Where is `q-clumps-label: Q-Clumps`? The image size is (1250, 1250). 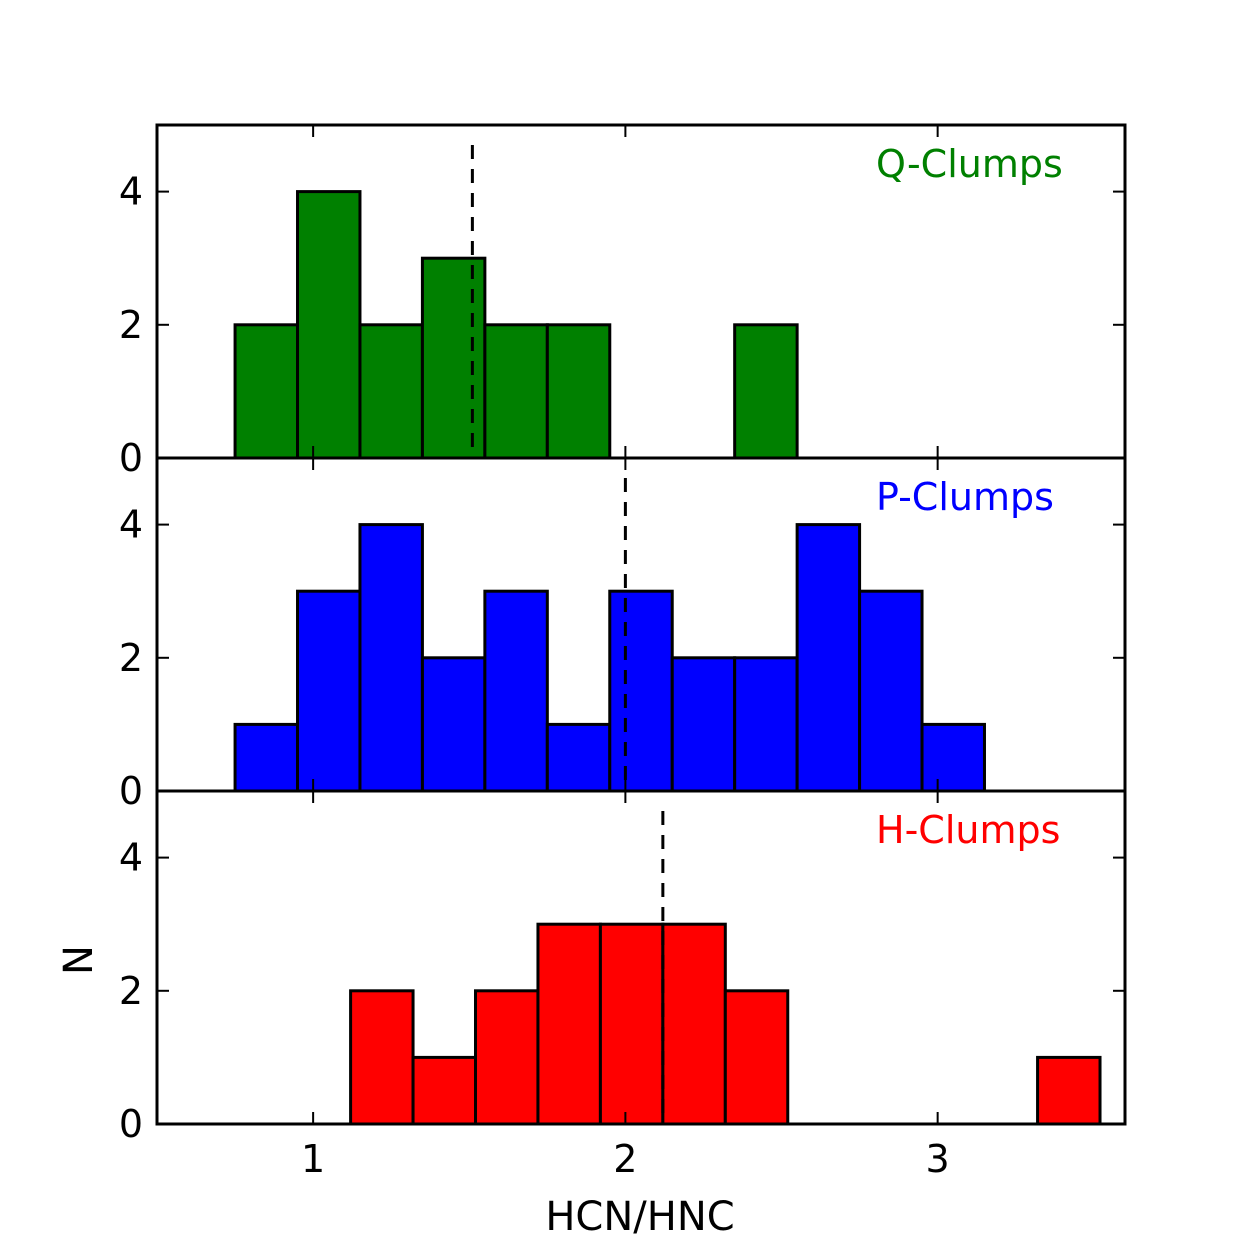
q-clumps-label: Q-Clumps is located at coordinates (969, 164).